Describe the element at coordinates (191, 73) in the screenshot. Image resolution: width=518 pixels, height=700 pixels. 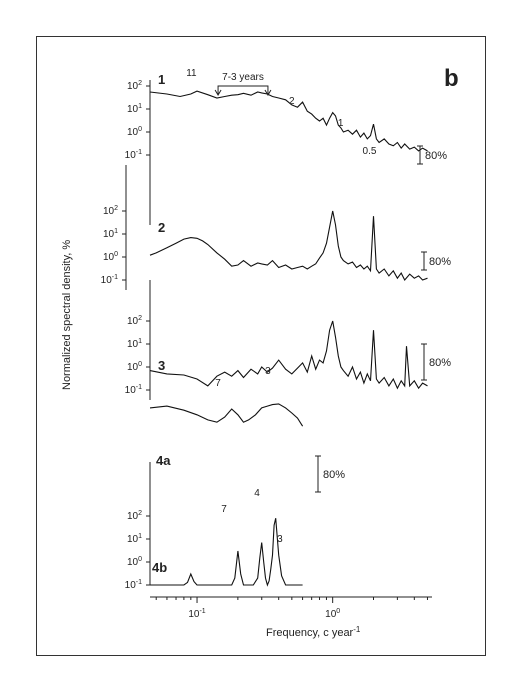
I see `peak-label: 11` at that location.